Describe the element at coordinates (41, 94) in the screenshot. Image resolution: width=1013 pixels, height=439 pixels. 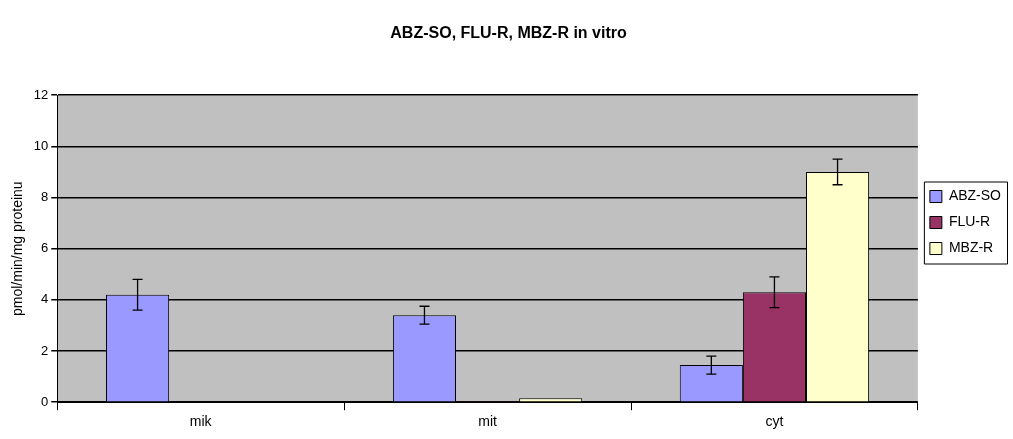
I see `y-tick-label: 12` at that location.